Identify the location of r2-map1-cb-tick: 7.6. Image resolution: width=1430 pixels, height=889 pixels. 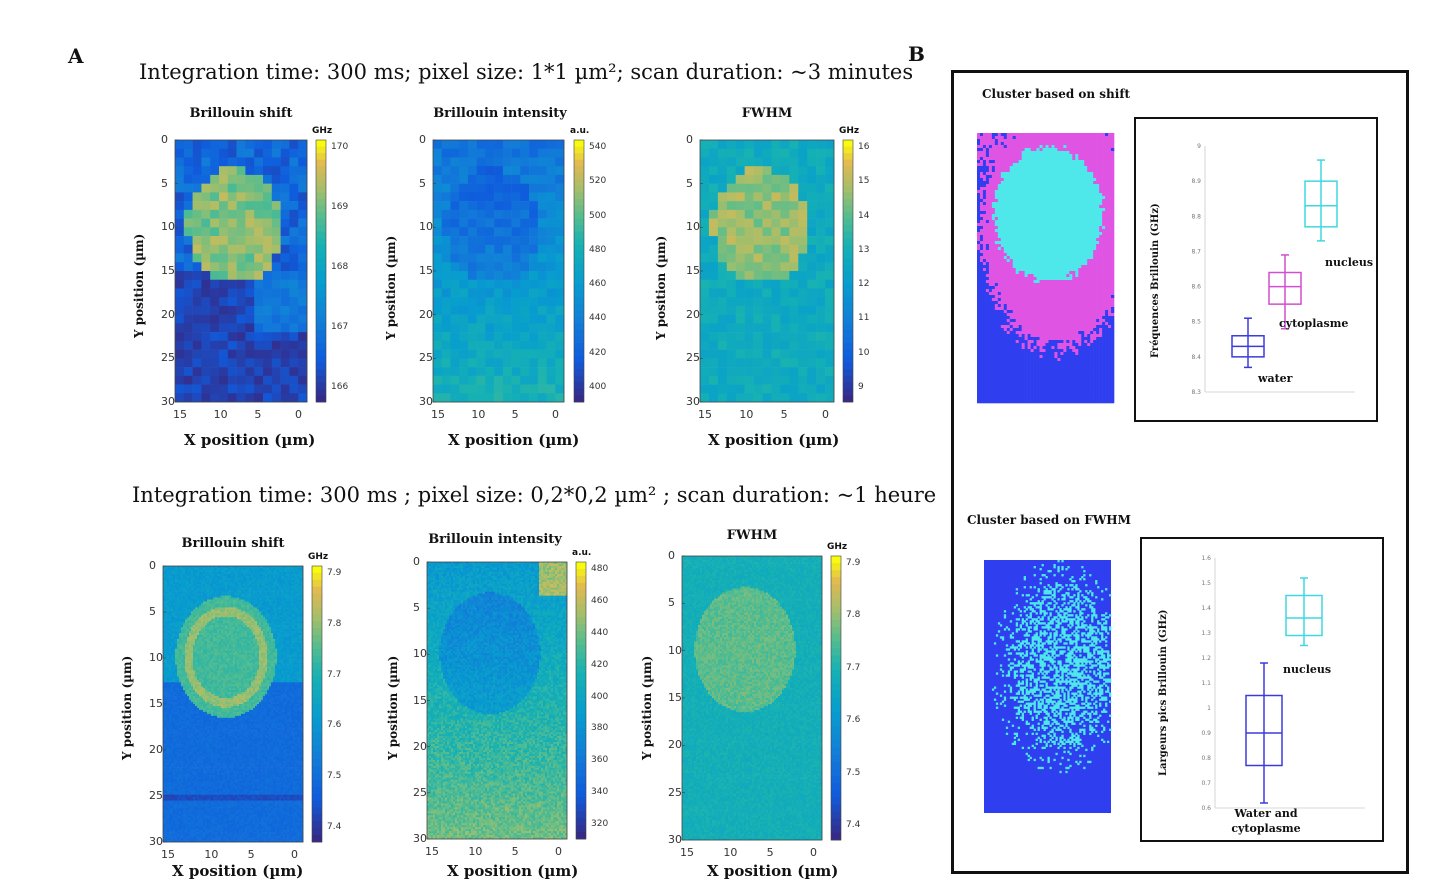
(334, 725).